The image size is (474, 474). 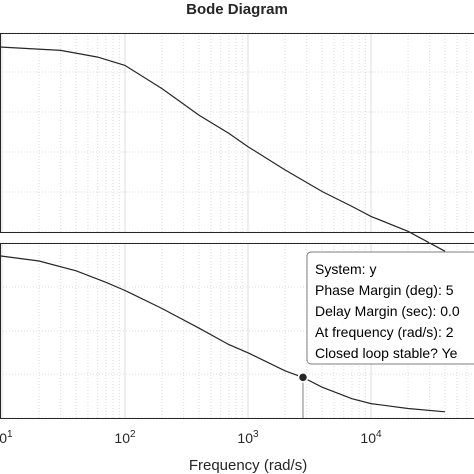 I want to click on x-tick-label: 10³, so click(x=248, y=437).